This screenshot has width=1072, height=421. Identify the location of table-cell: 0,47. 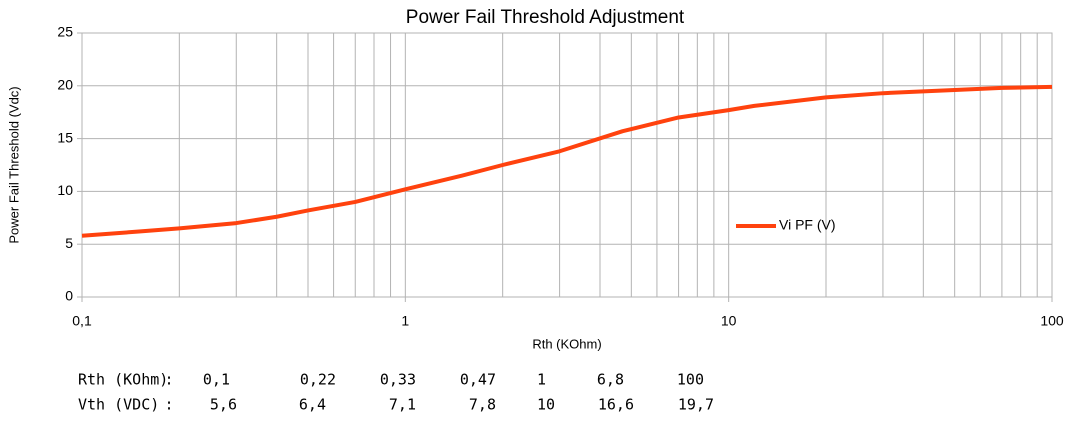
(478, 380).